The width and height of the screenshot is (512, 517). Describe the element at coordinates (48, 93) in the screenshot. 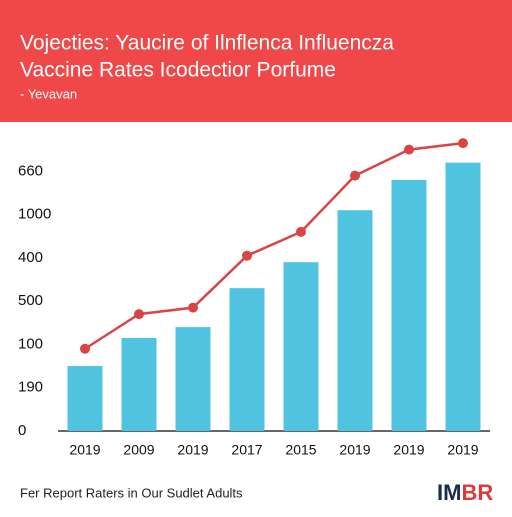

I see `chart-note: - Yevavan` at that location.